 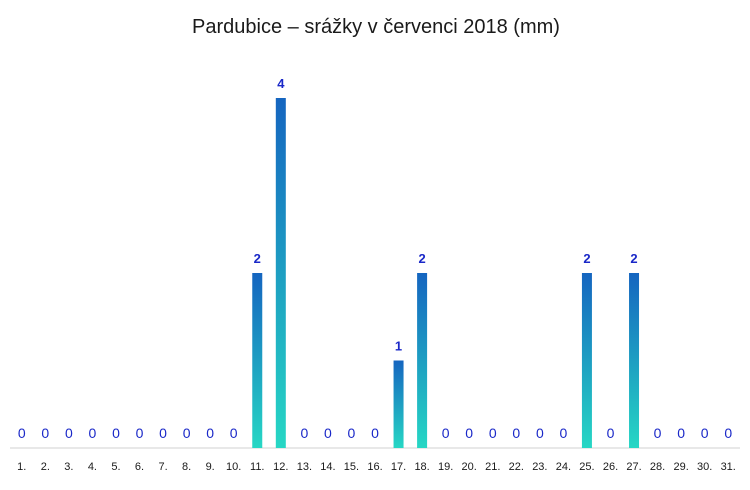 I want to click on x-tick-label: 5., so click(x=115, y=467).